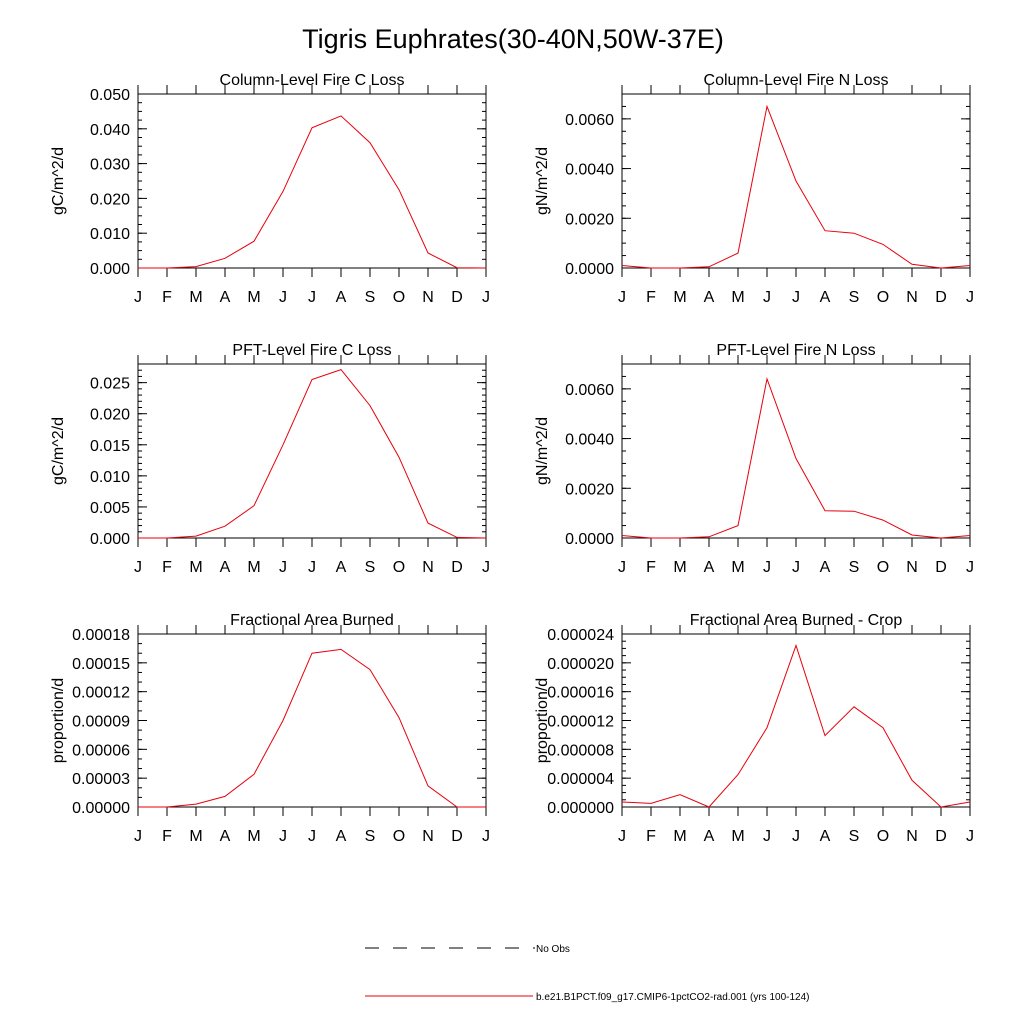 The image size is (1024, 1024). I want to click on y-tick-label: 0.050, so click(110, 95).